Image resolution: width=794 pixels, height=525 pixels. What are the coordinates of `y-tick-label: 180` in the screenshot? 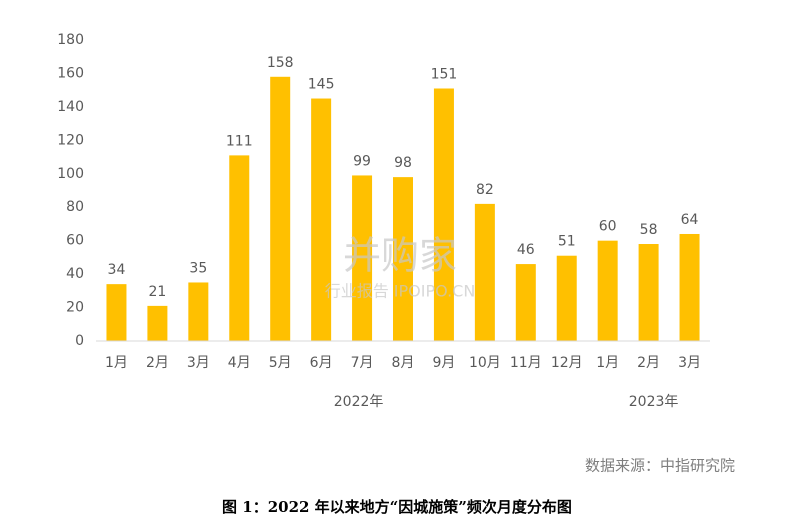 It's located at (70, 40).